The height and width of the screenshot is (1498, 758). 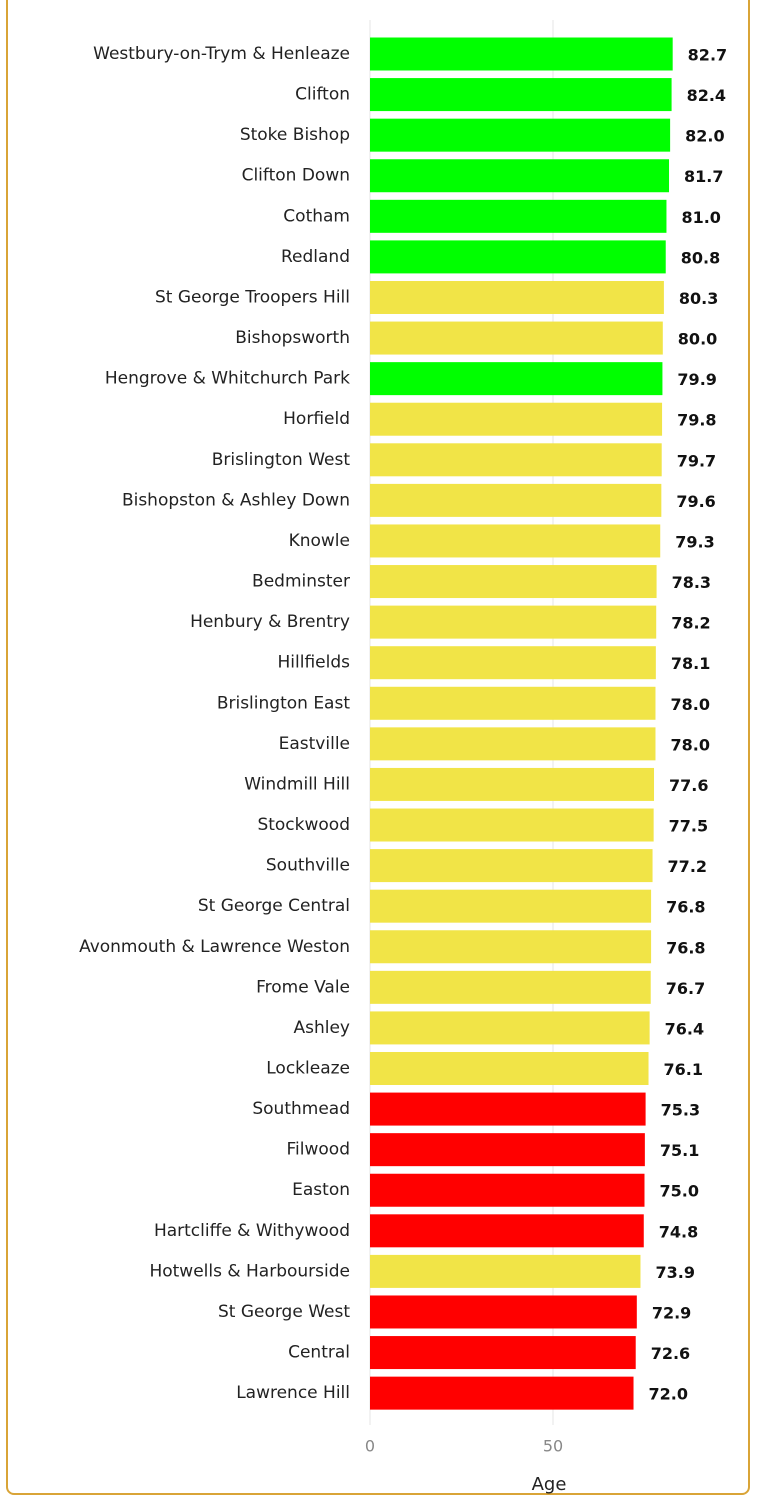 I want to click on value-label: 81.0, so click(x=700, y=217).